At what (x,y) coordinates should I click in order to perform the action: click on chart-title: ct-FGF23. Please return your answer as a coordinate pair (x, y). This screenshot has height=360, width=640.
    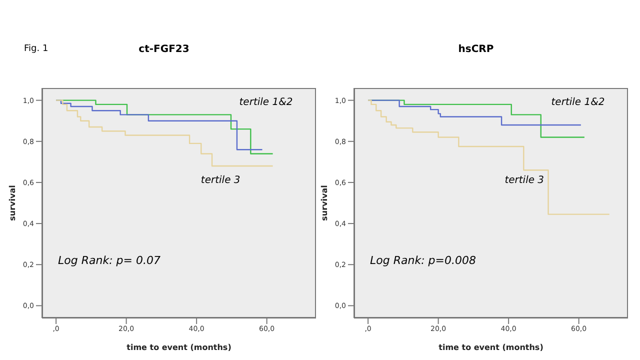
    Looking at the image, I should click on (164, 49).